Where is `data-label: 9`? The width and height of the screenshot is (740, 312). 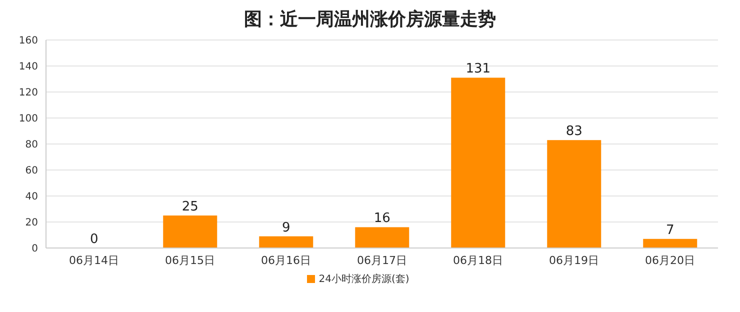
data-label: 9 is located at coordinates (286, 228).